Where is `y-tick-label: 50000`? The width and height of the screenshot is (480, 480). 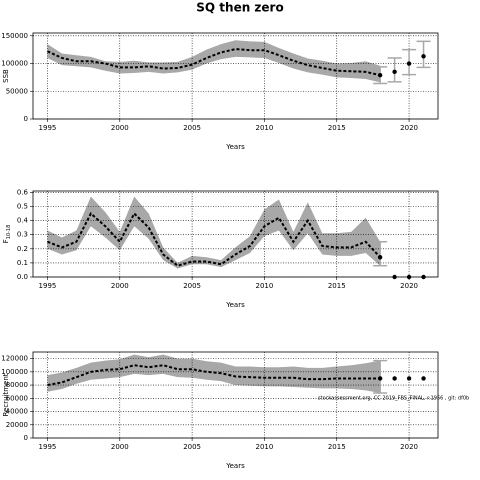 y-tick-label: 50000 is located at coordinates (17, 91).